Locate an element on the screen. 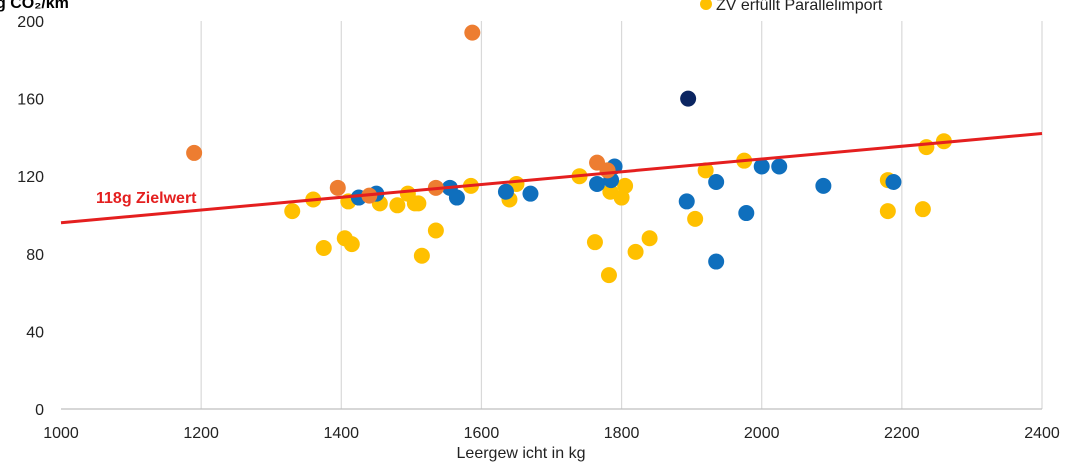 Image resolution: width=1066 pixels, height=470 pixels. legend-entry-label: ZV erfüllt Parallelimport is located at coordinates (799, 7).